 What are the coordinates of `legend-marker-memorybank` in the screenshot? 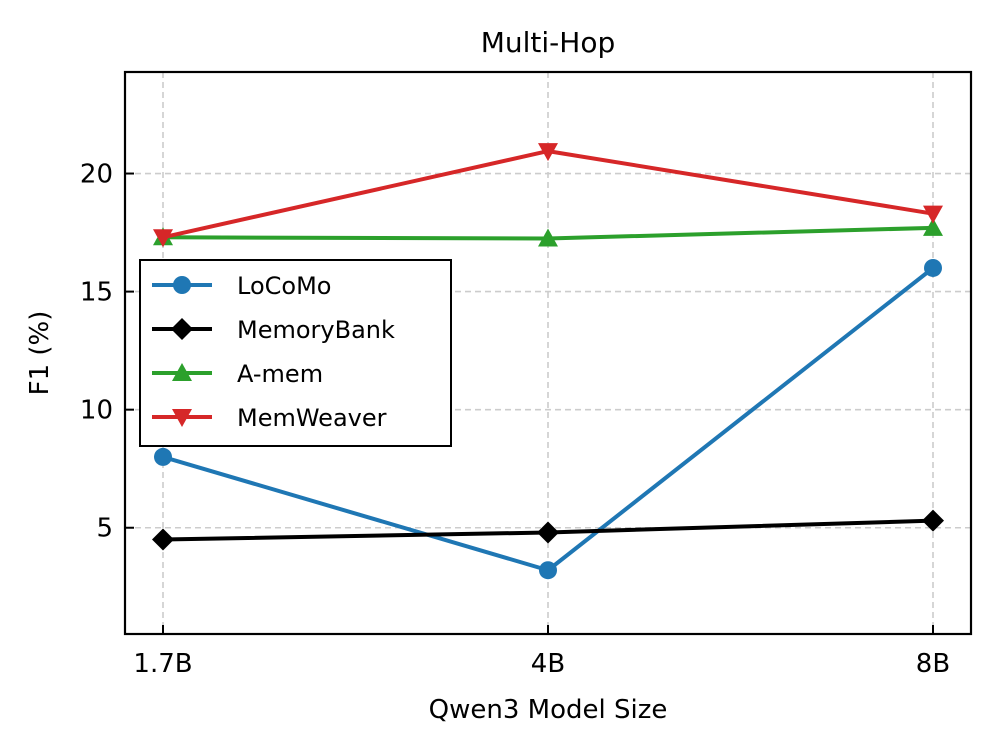 It's located at (182, 329).